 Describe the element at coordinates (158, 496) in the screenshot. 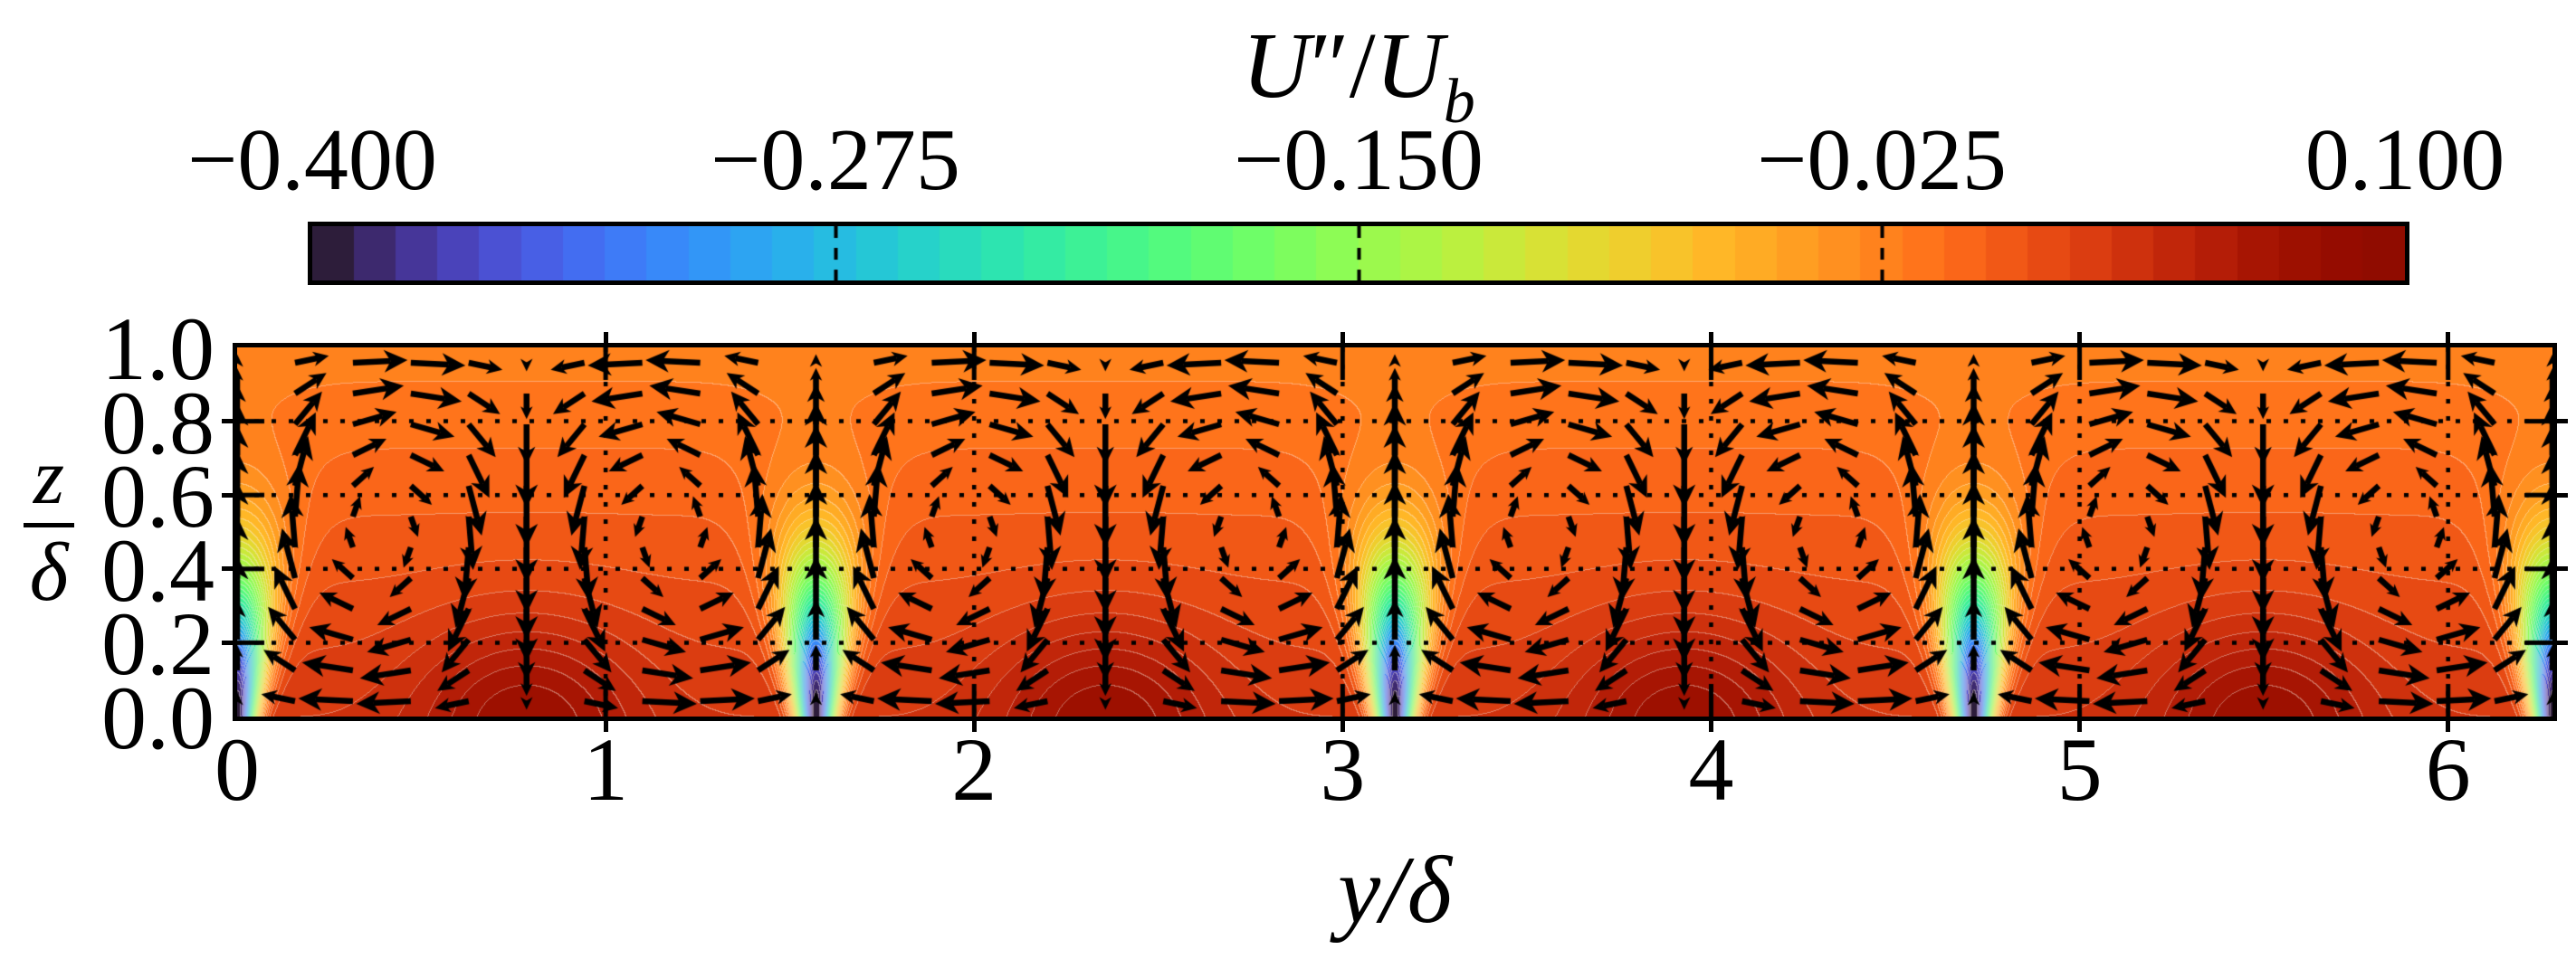

I see `y-tick-label: 0.6` at that location.